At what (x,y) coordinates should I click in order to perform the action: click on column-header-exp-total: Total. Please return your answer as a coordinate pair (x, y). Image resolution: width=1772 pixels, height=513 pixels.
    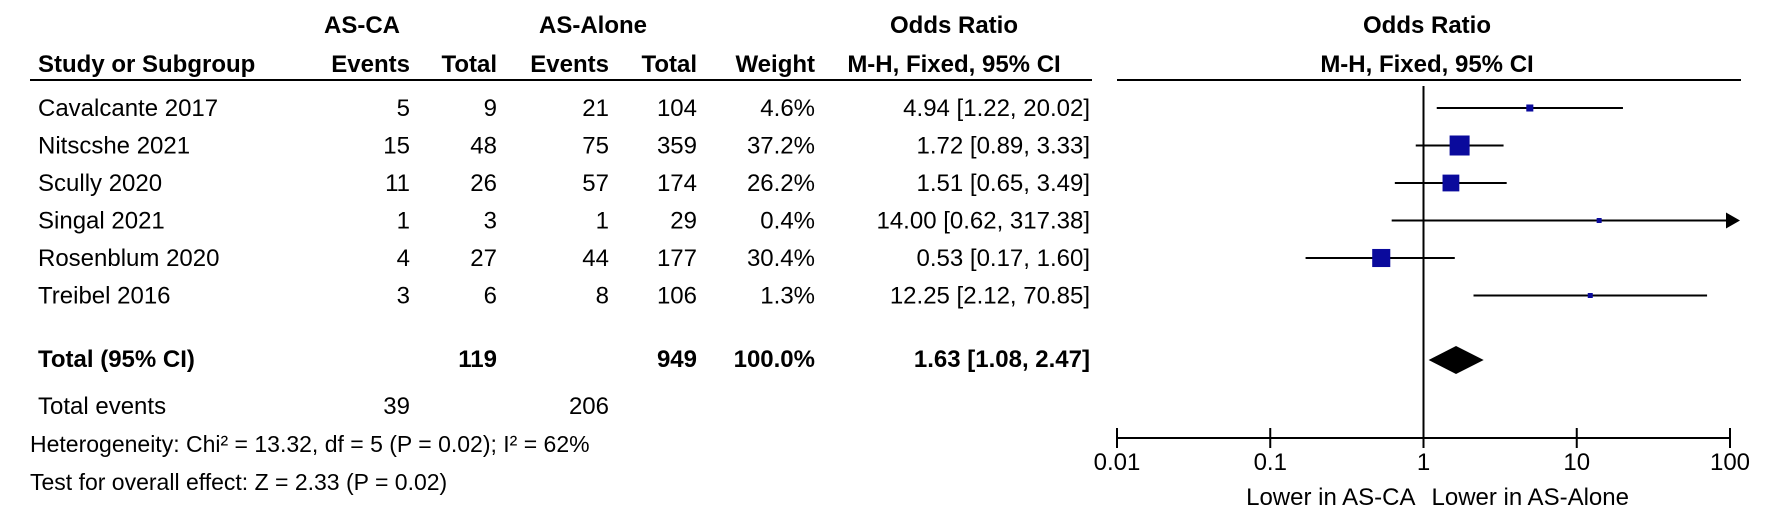
    Looking at the image, I should click on (469, 64).